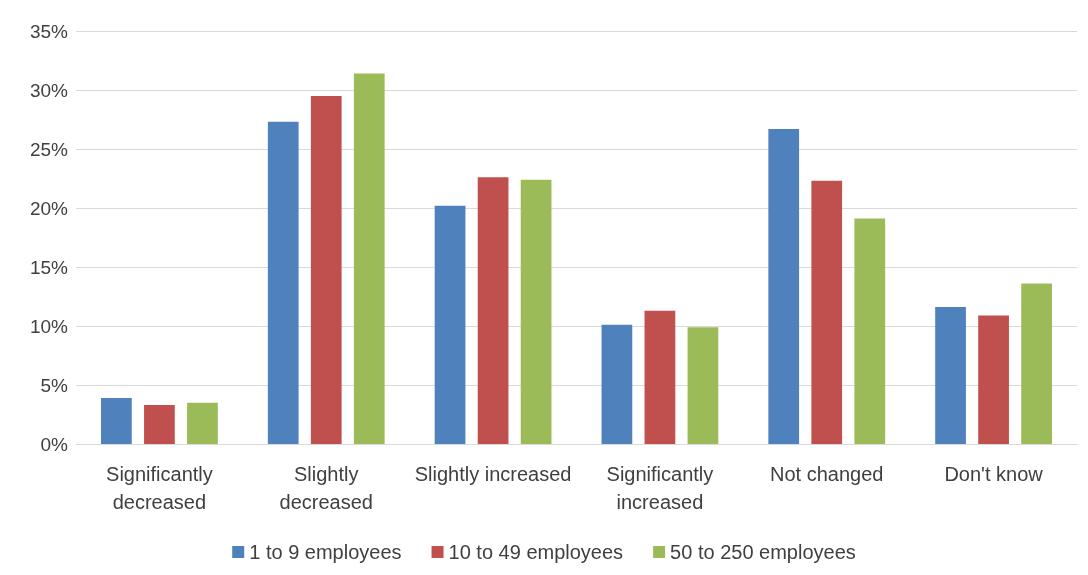 Image resolution: width=1088 pixels, height=575 pixels. Describe the element at coordinates (49, 90) in the screenshot. I see `y-tick-label: 30%` at that location.